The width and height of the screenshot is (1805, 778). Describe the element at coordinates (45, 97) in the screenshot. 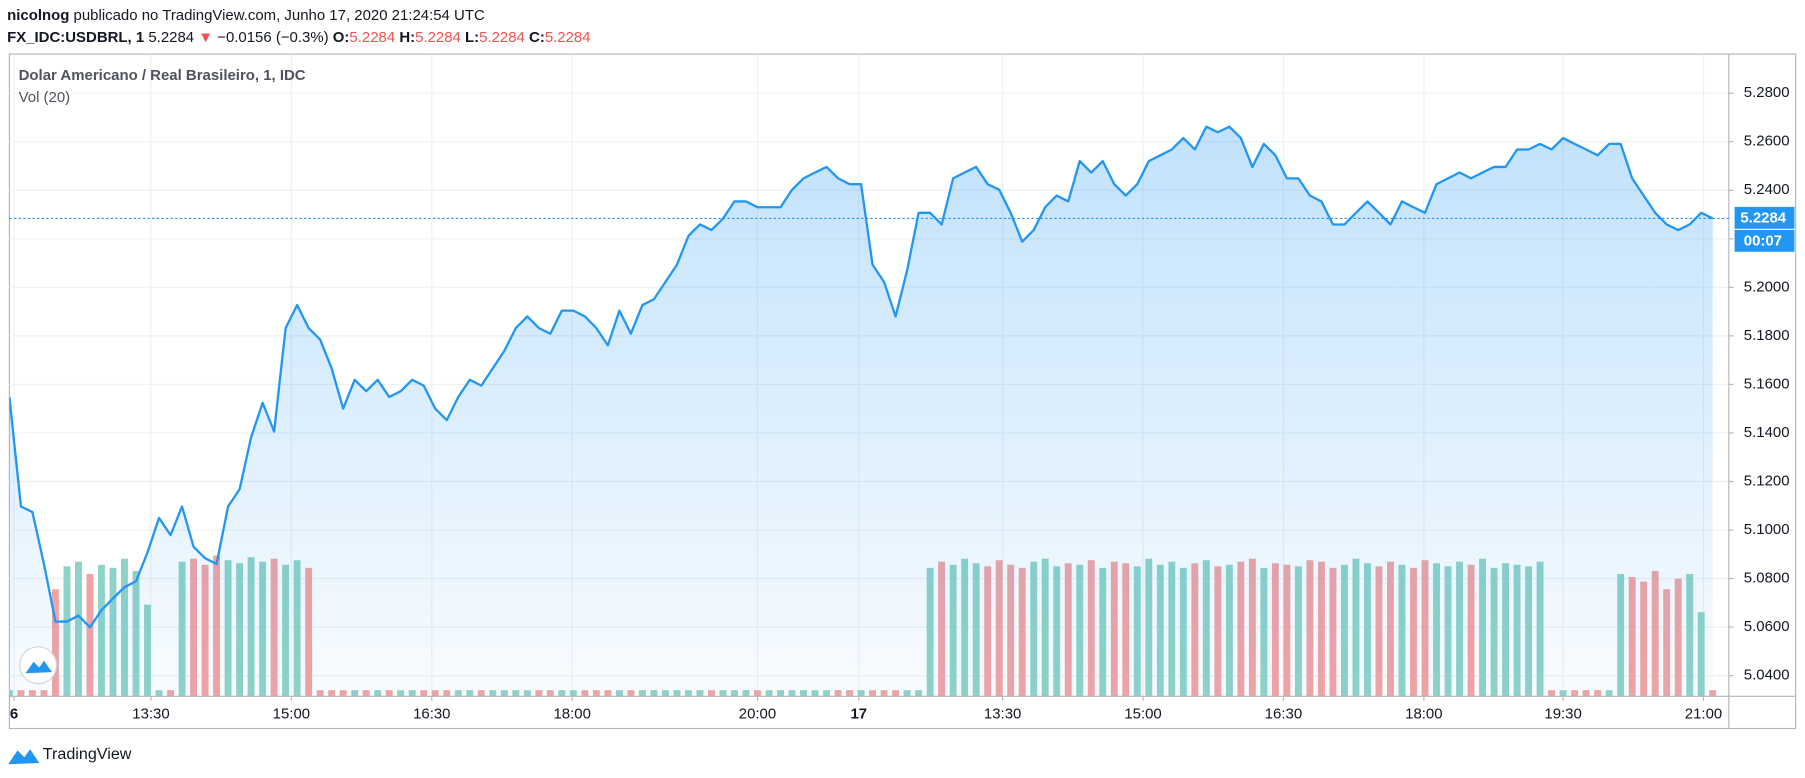

I see `volume-legend: Vol (20)` at that location.